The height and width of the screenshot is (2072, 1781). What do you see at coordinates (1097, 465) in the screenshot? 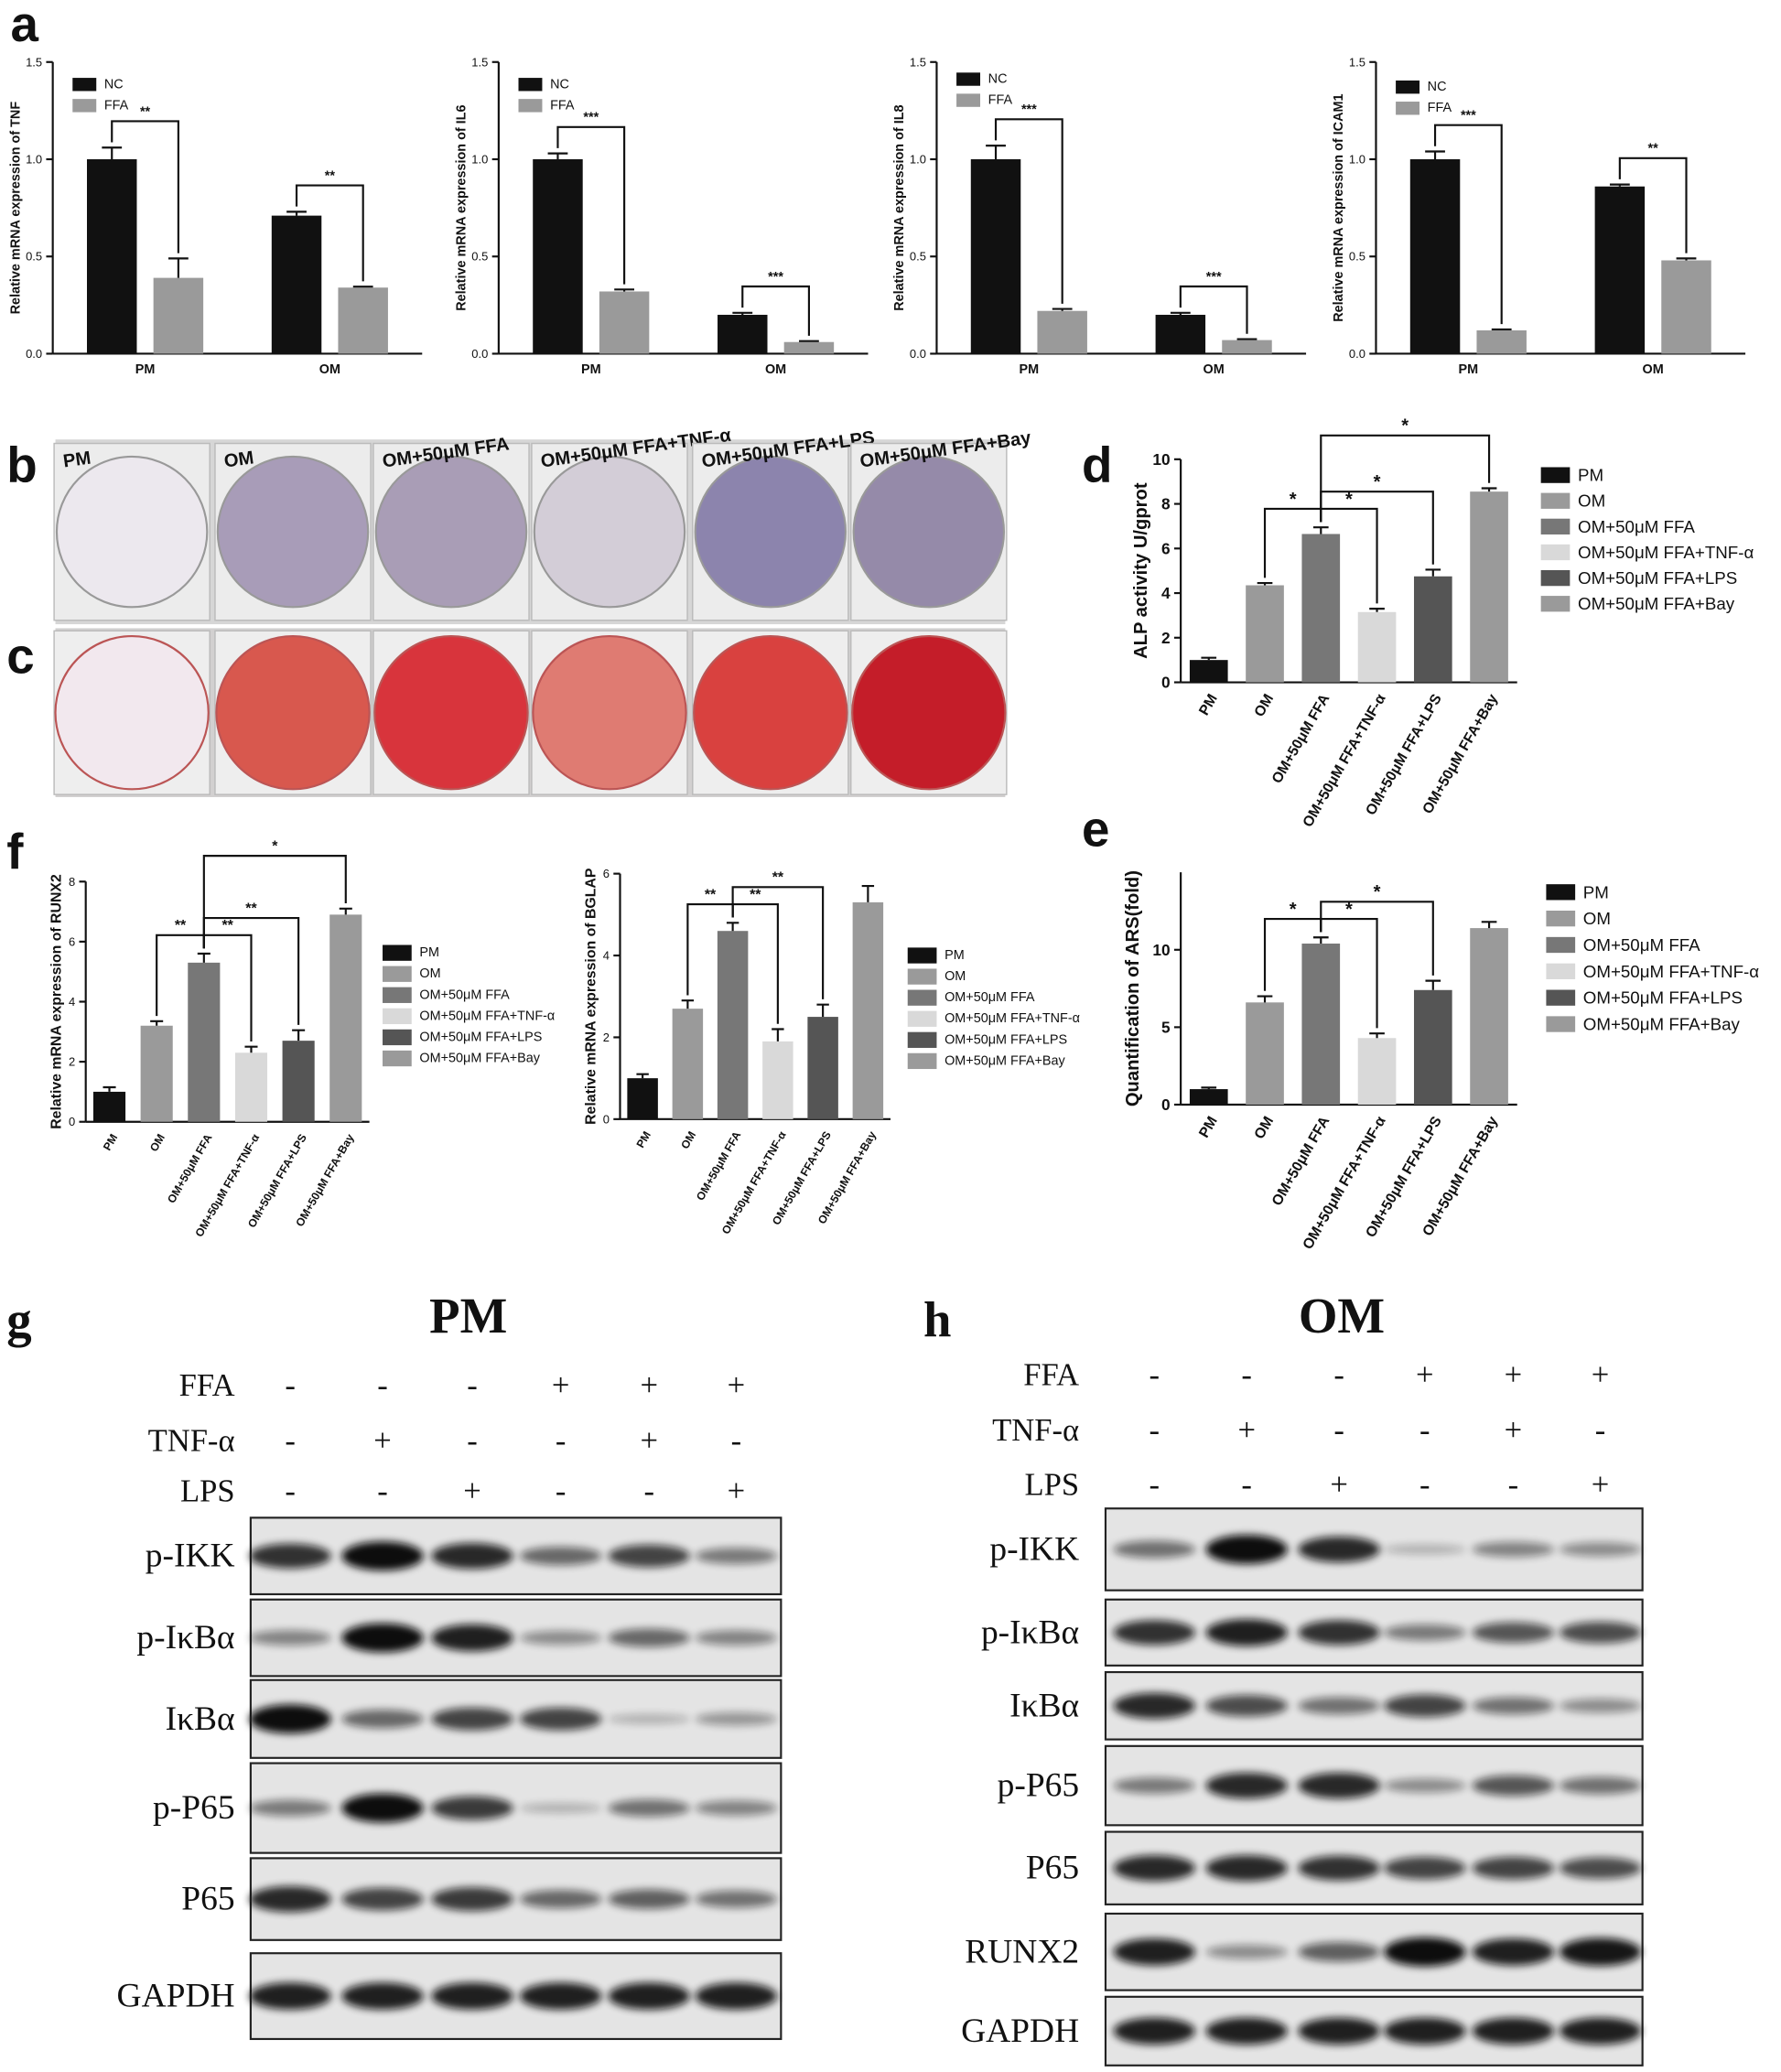
I see `panel-letter: d` at bounding box center [1097, 465].